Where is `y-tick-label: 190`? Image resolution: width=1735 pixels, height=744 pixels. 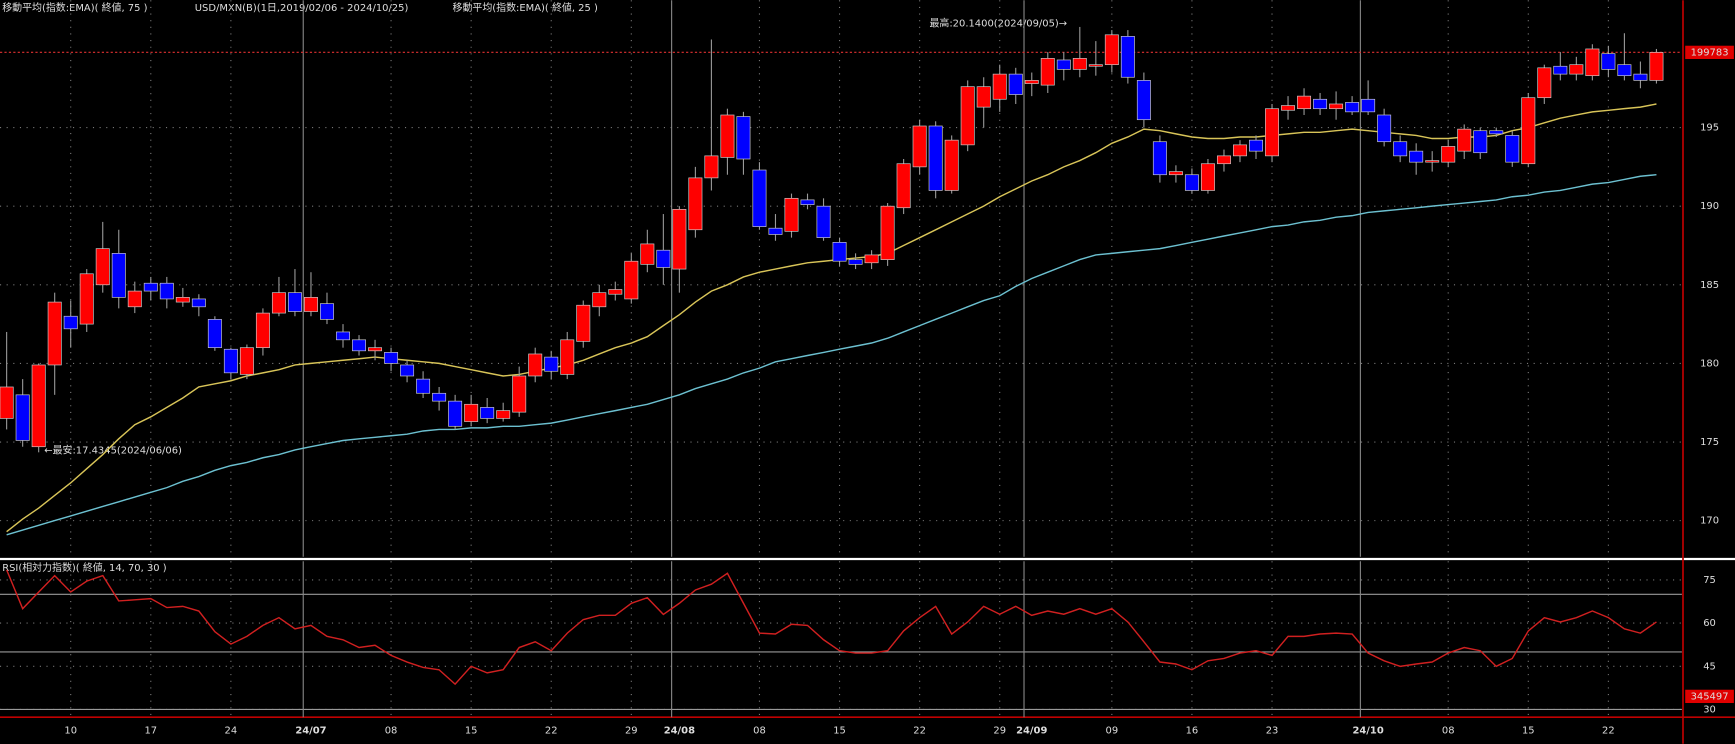 y-tick-label: 190 is located at coordinates (1709, 206).